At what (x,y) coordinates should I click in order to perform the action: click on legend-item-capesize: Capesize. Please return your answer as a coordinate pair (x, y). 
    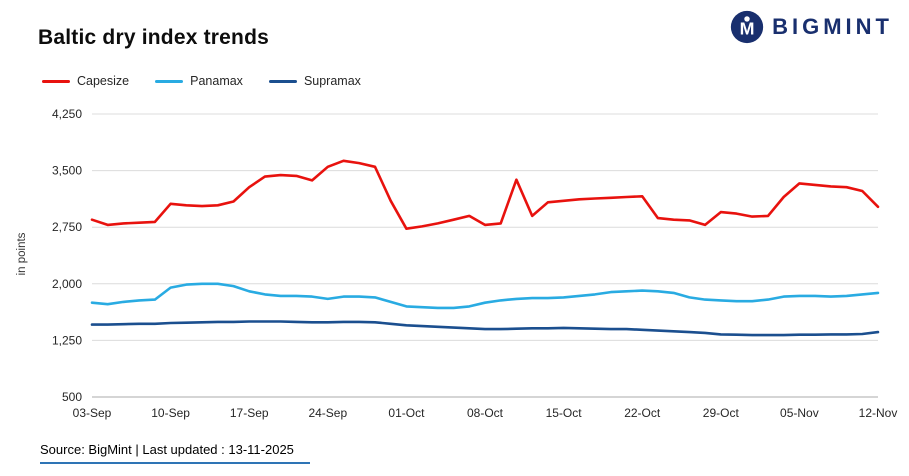
    Looking at the image, I should click on (85, 81).